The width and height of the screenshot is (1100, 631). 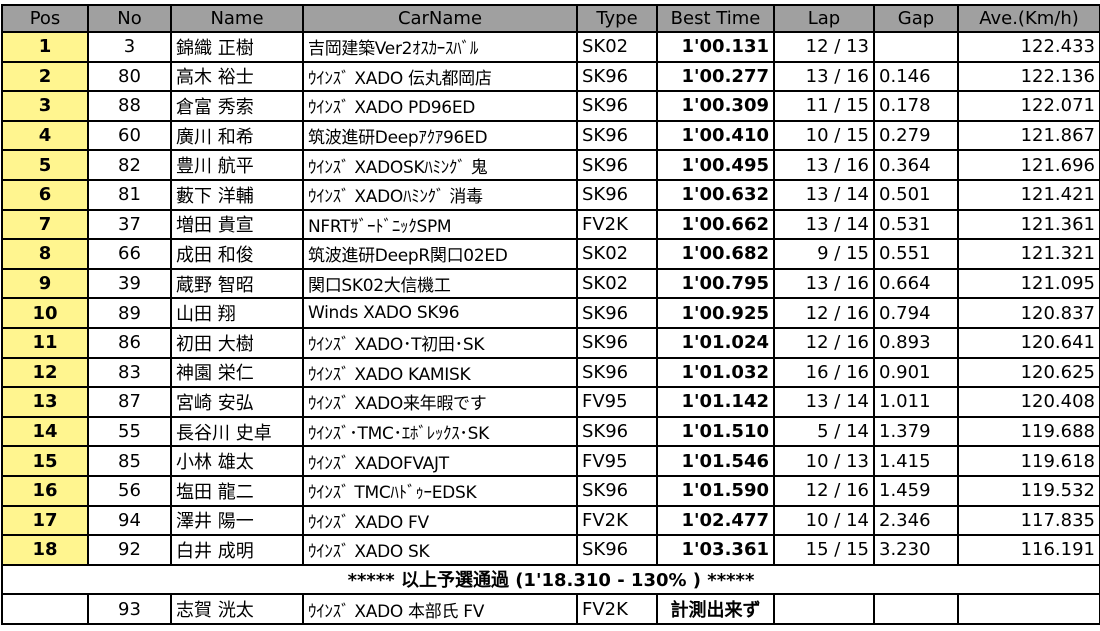 What do you see at coordinates (45, 313) in the screenshot?
I see `pos-cell: 10` at bounding box center [45, 313].